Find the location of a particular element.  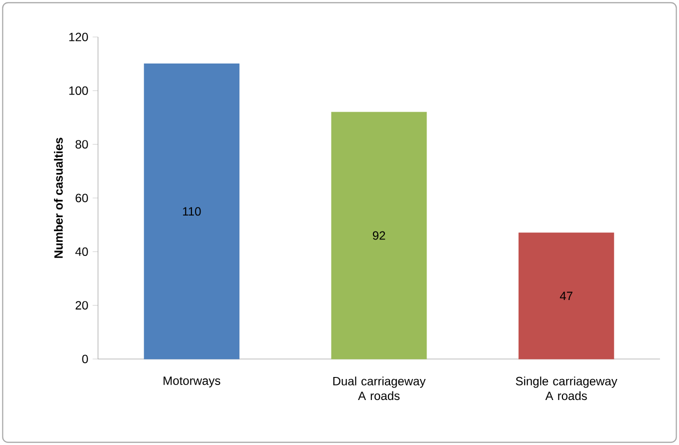

y-tick-label: 80 is located at coordinates (82, 144).